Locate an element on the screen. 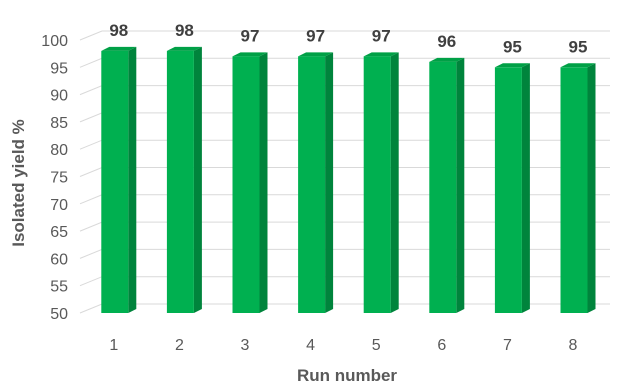 The height and width of the screenshot is (388, 629). x-tick-label: 3 is located at coordinates (245, 345).